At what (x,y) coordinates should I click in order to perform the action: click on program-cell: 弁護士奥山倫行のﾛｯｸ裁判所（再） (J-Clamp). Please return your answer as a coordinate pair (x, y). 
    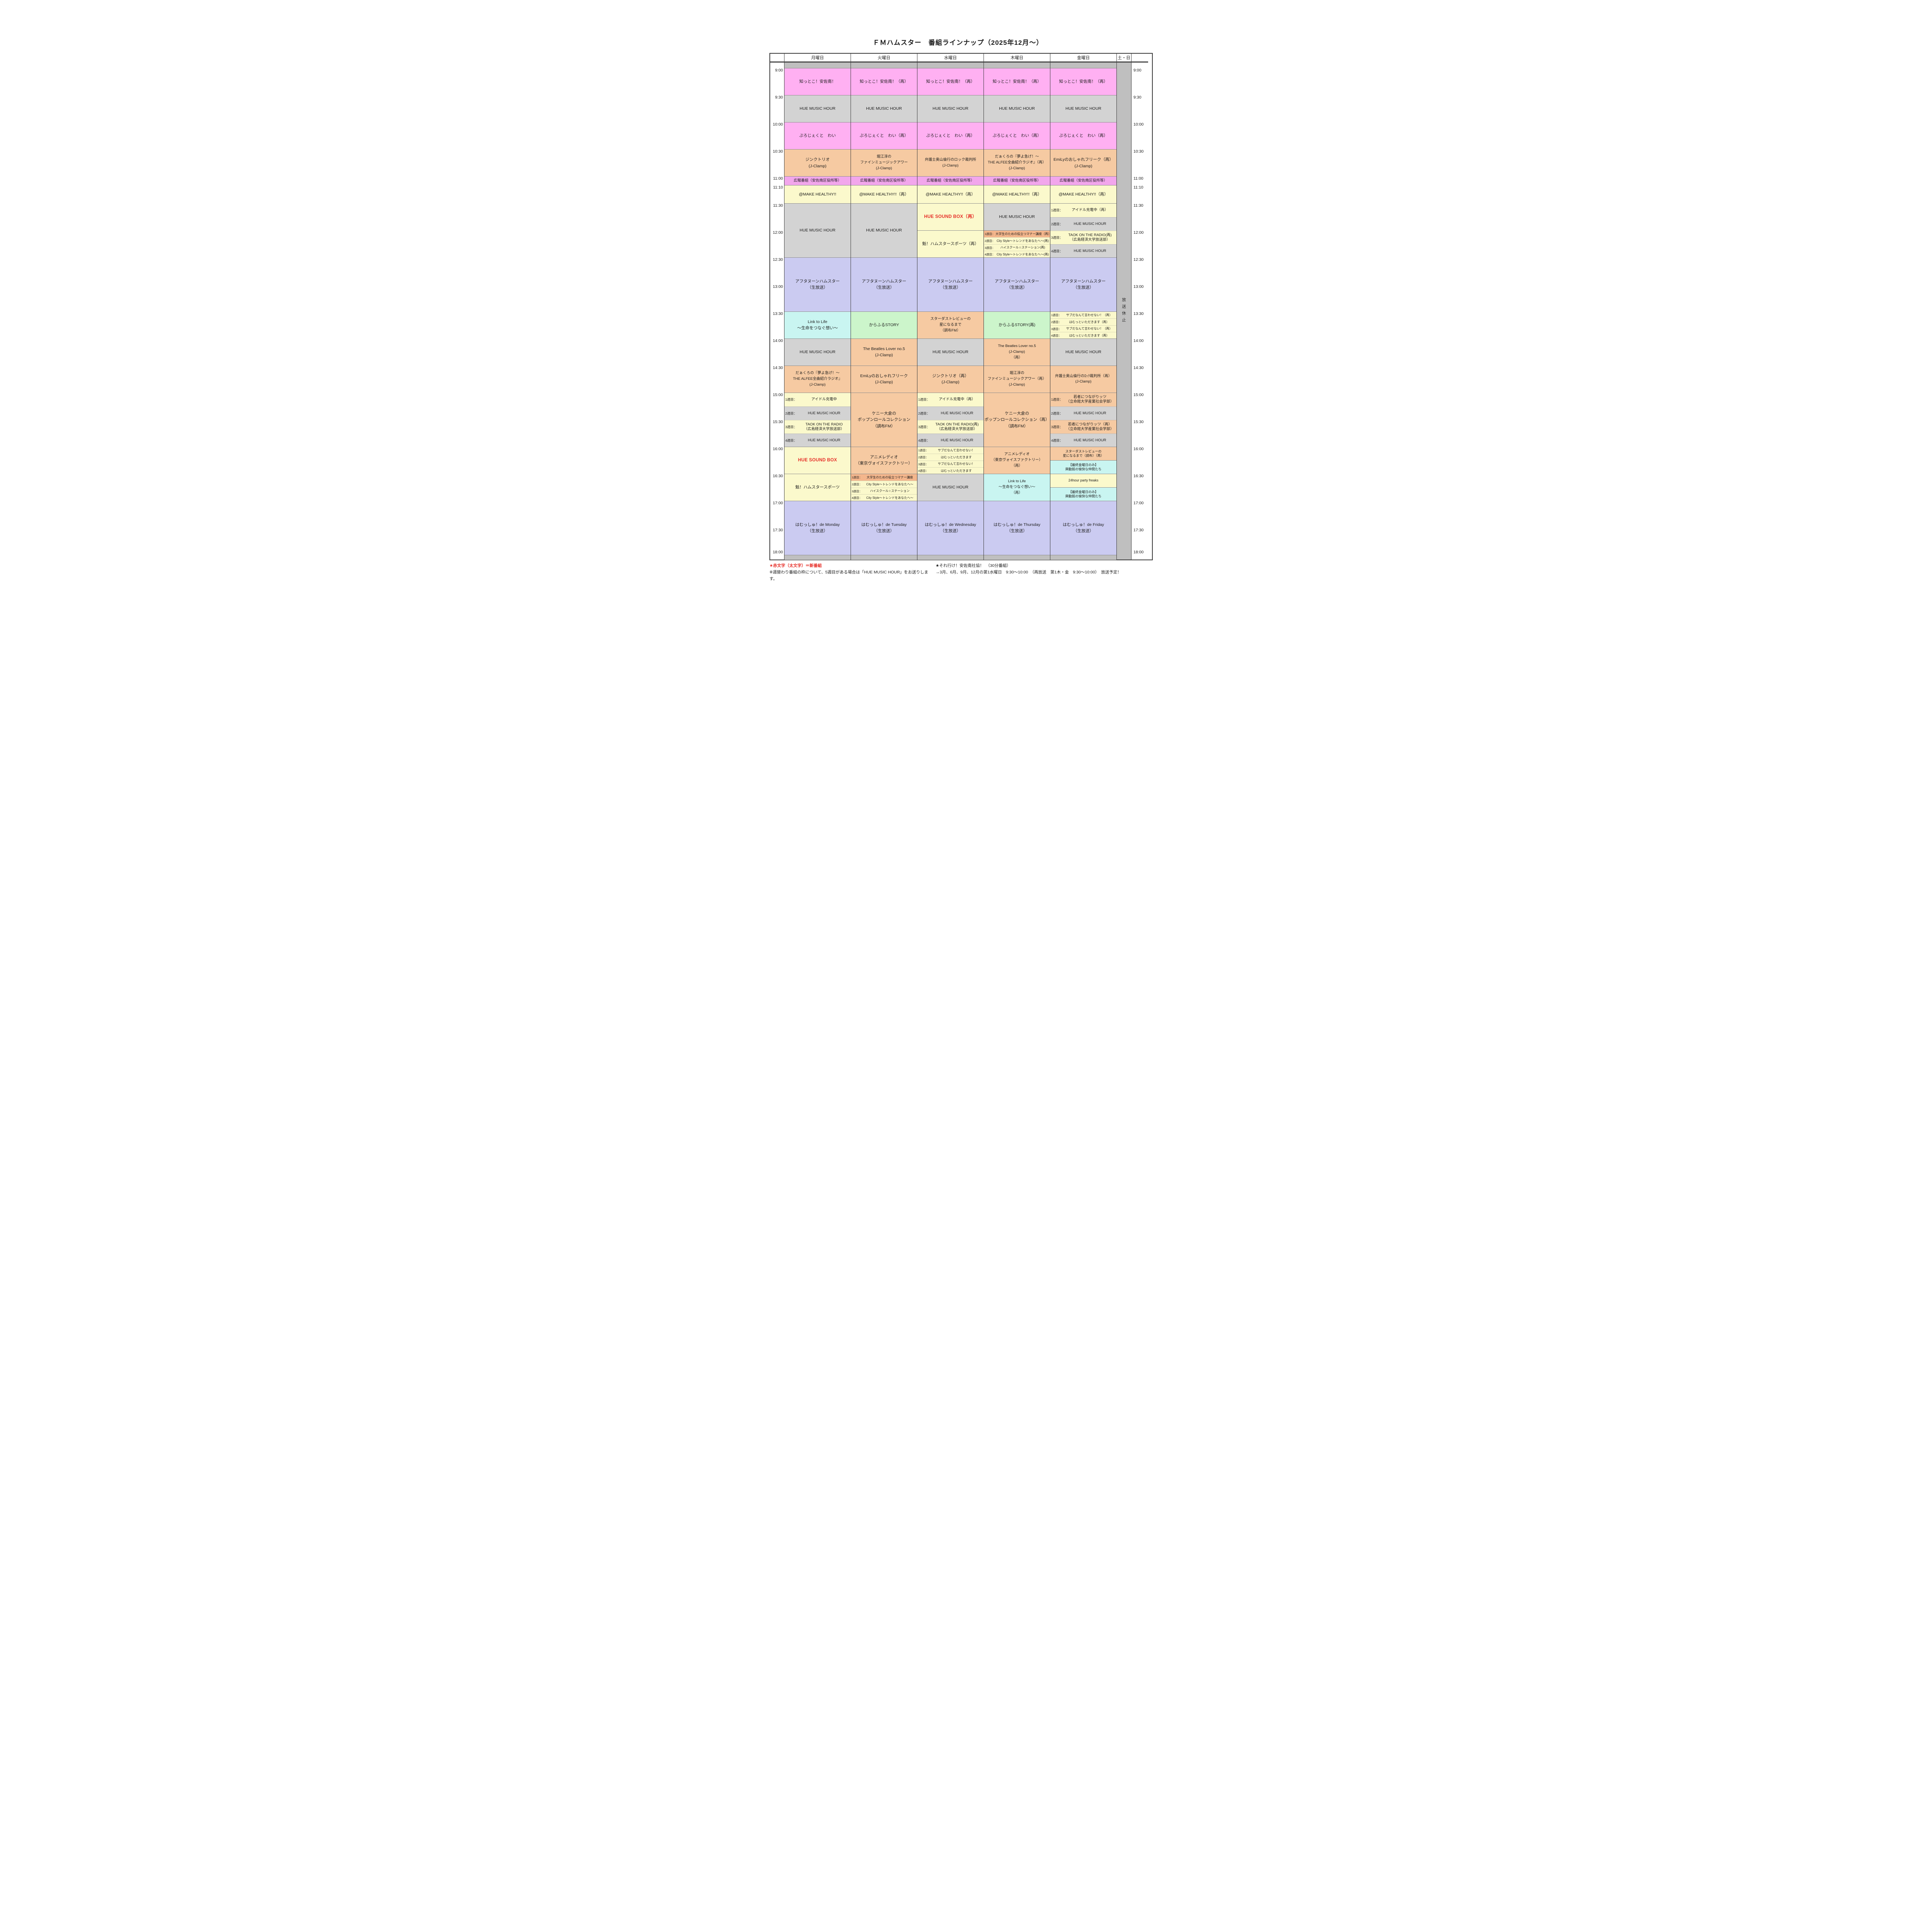
    Looking at the image, I should click on (1083, 379).